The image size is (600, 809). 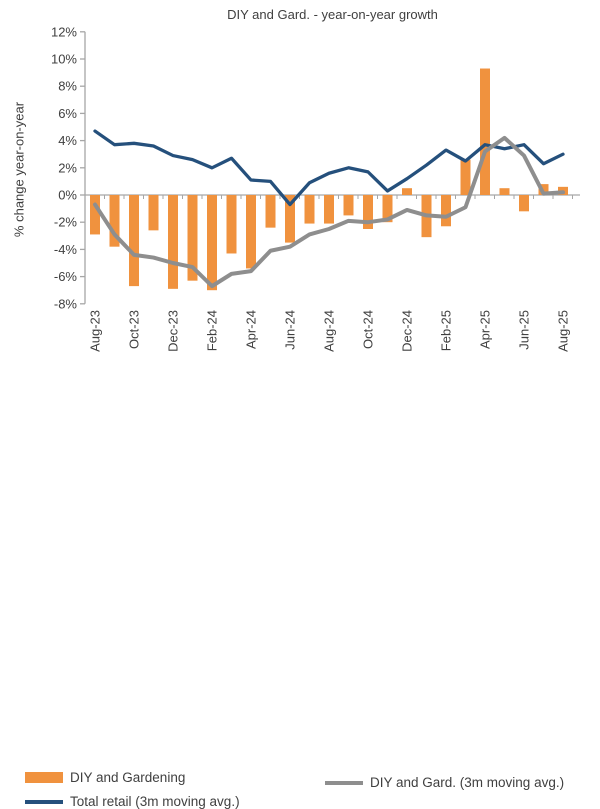 I want to click on y-tick-label: -2%, so click(x=66, y=222).